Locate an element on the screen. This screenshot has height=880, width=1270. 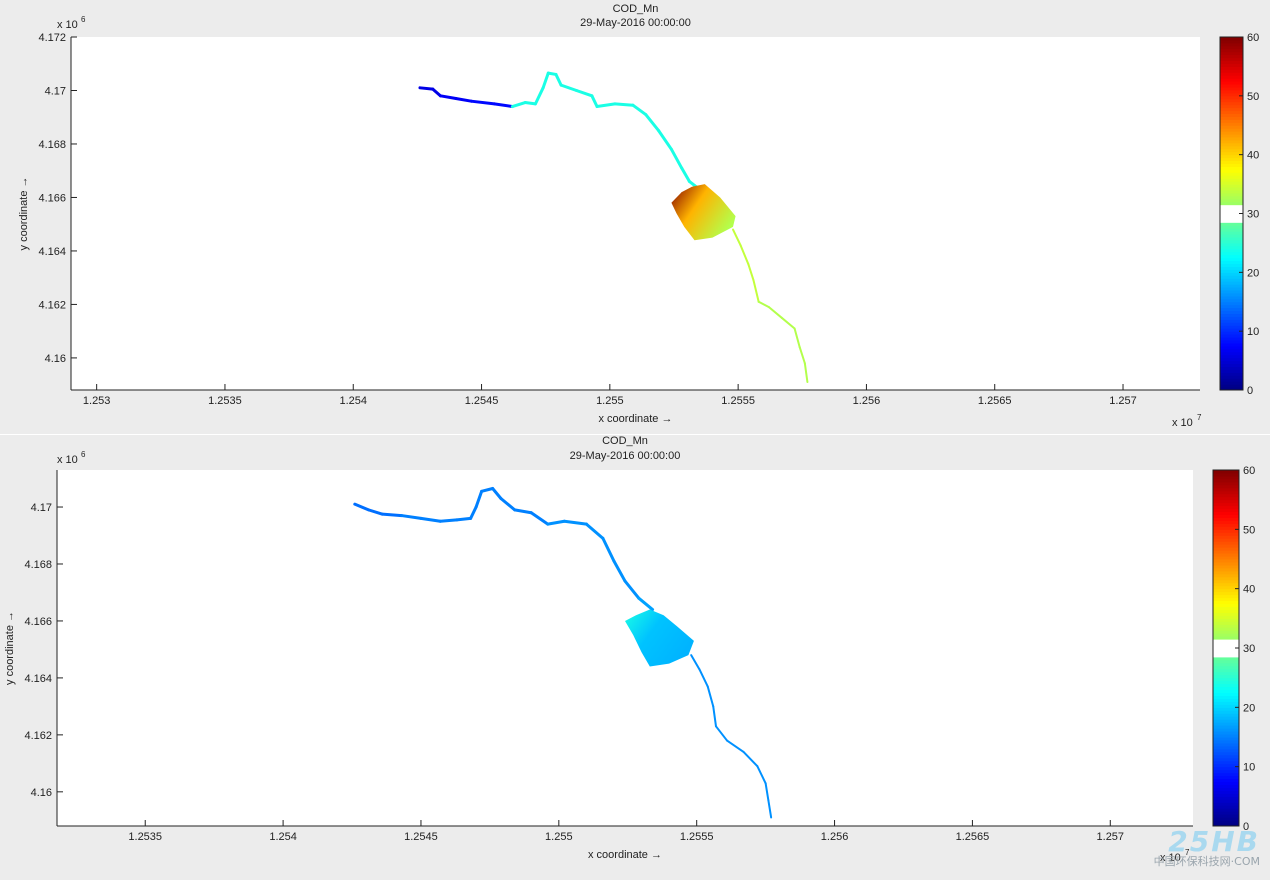
y-exponent: 6 is located at coordinates (83, 454).